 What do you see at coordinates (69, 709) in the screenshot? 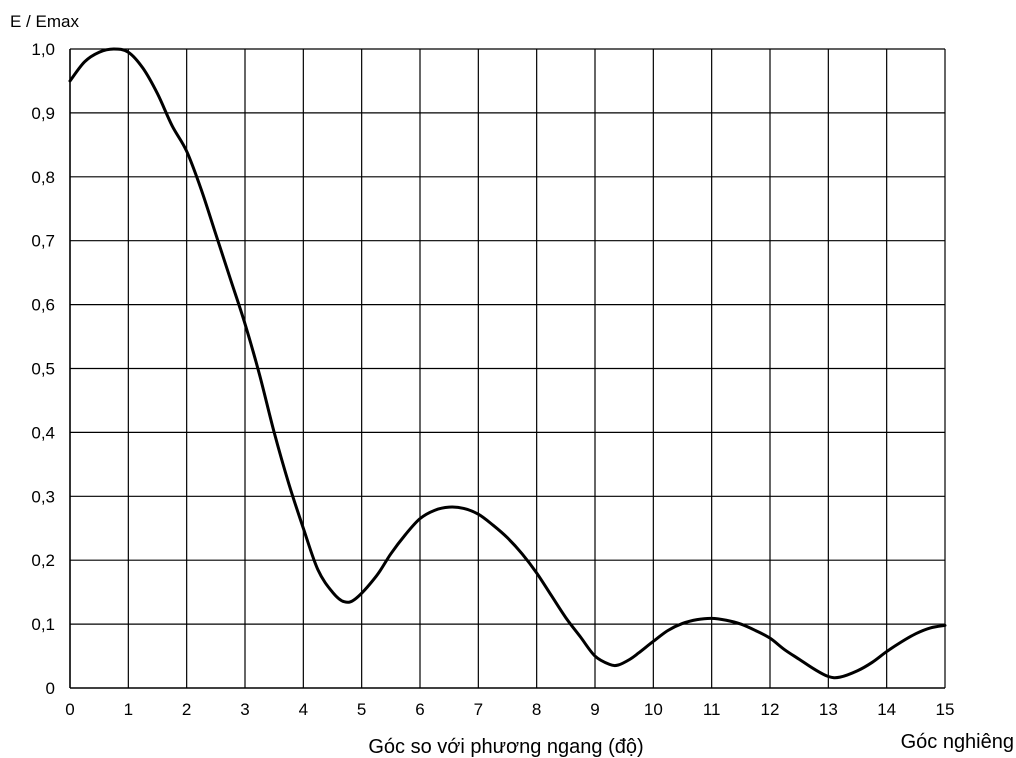
I see `x-tick-label: 0` at bounding box center [69, 709].